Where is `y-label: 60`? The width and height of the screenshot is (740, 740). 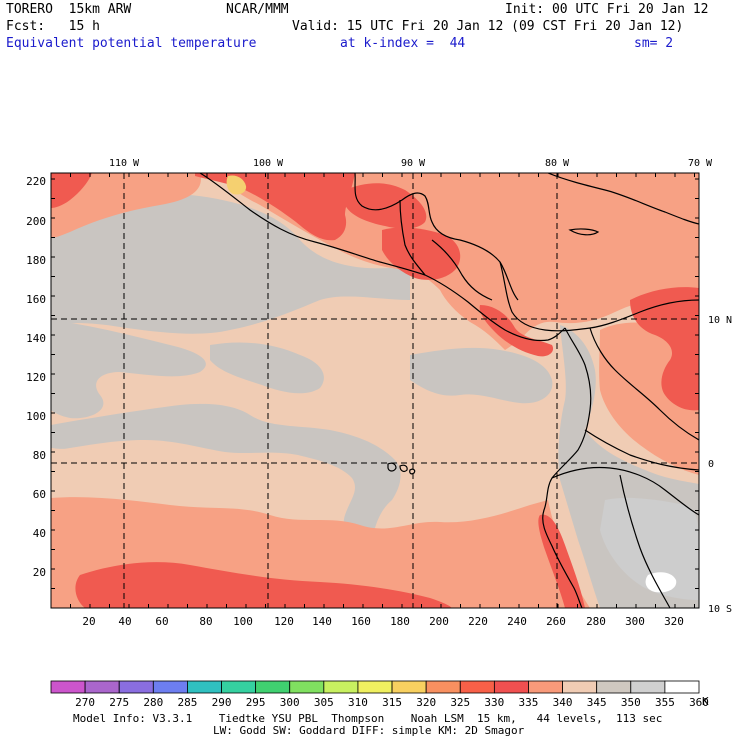 y-label: 60 is located at coordinates (39, 494).